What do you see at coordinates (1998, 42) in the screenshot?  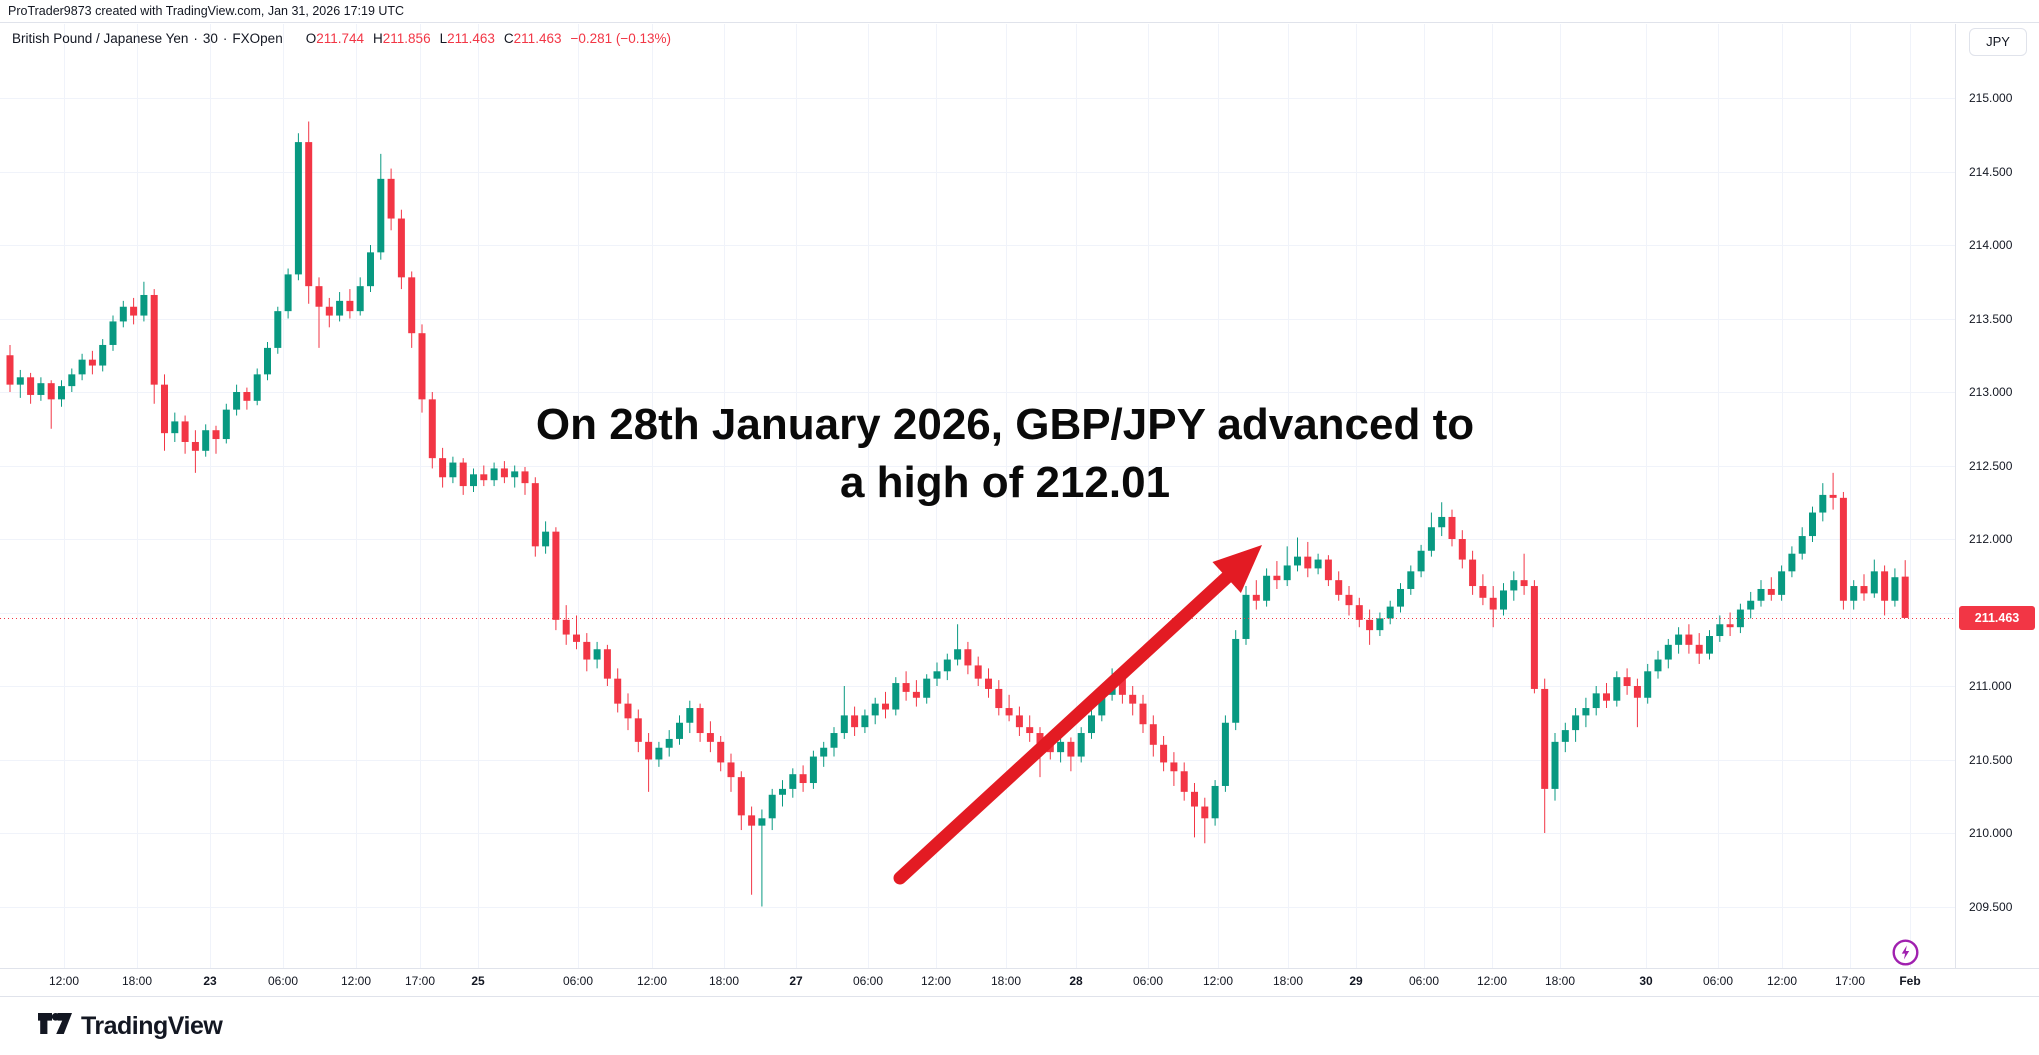 I see `currency-badge: JPY` at bounding box center [1998, 42].